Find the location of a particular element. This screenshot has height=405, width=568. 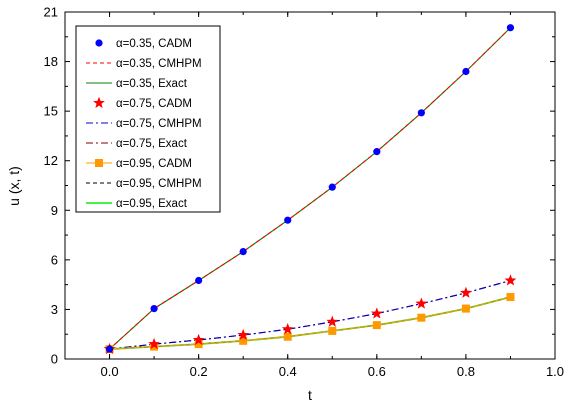

legend-box is located at coordinates (148, 119).